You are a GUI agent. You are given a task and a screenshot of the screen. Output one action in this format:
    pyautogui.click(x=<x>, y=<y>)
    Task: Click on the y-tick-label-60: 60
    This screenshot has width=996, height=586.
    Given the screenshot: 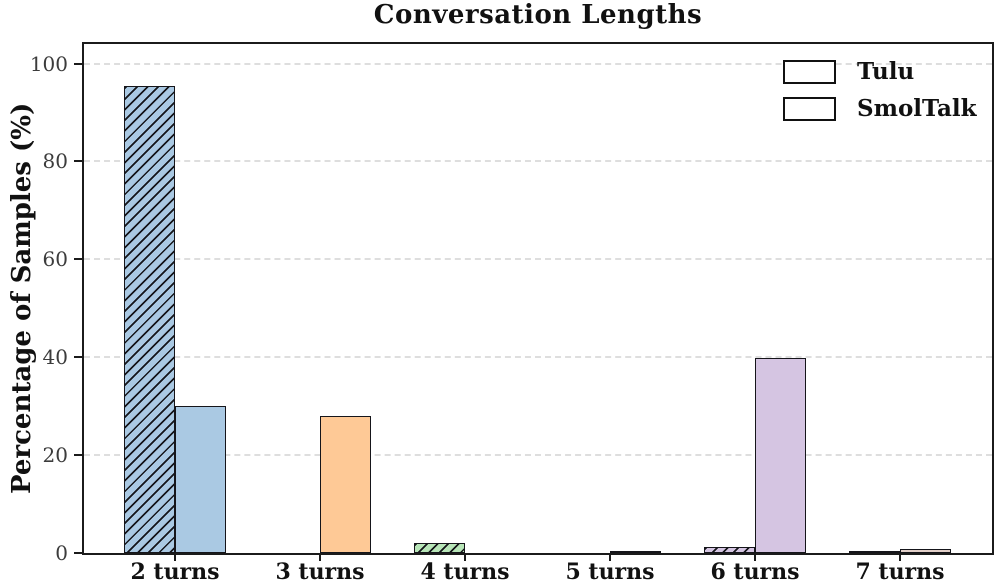 What is the action you would take?
    pyautogui.click(x=55, y=259)
    